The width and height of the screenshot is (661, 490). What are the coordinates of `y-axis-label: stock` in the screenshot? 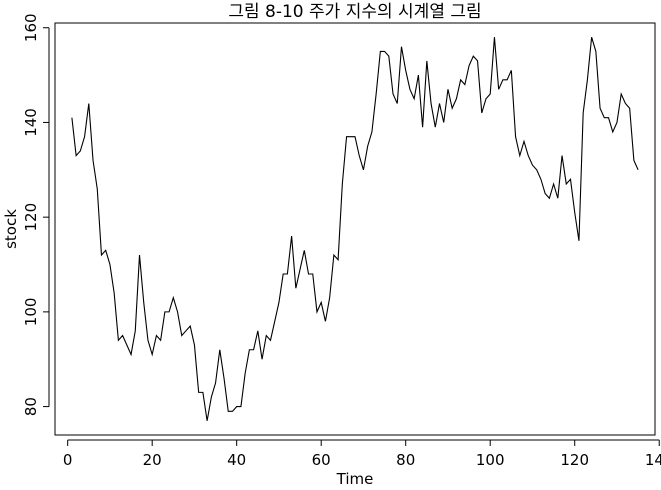 It's located at (11, 229).